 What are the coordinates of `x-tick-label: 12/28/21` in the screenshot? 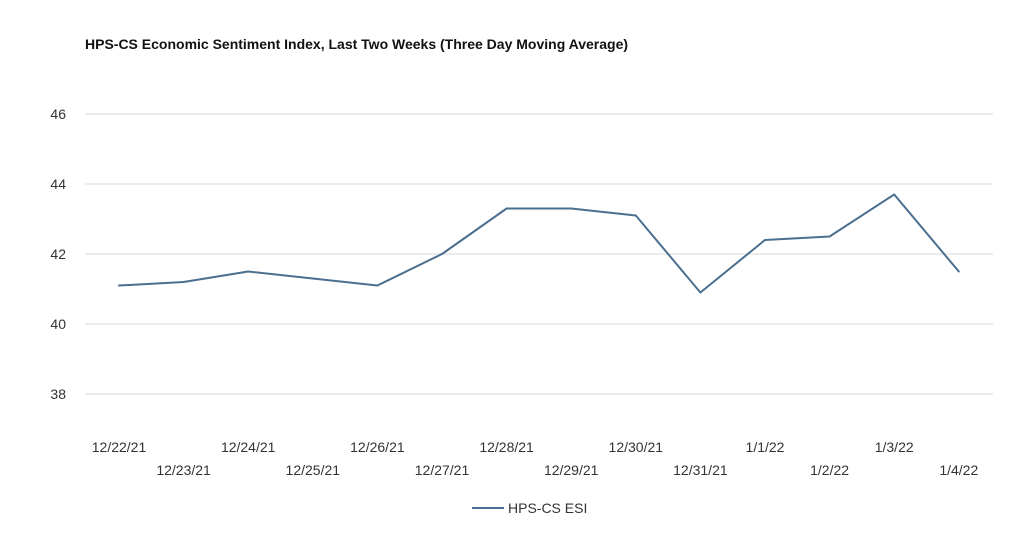 It's located at (506, 447).